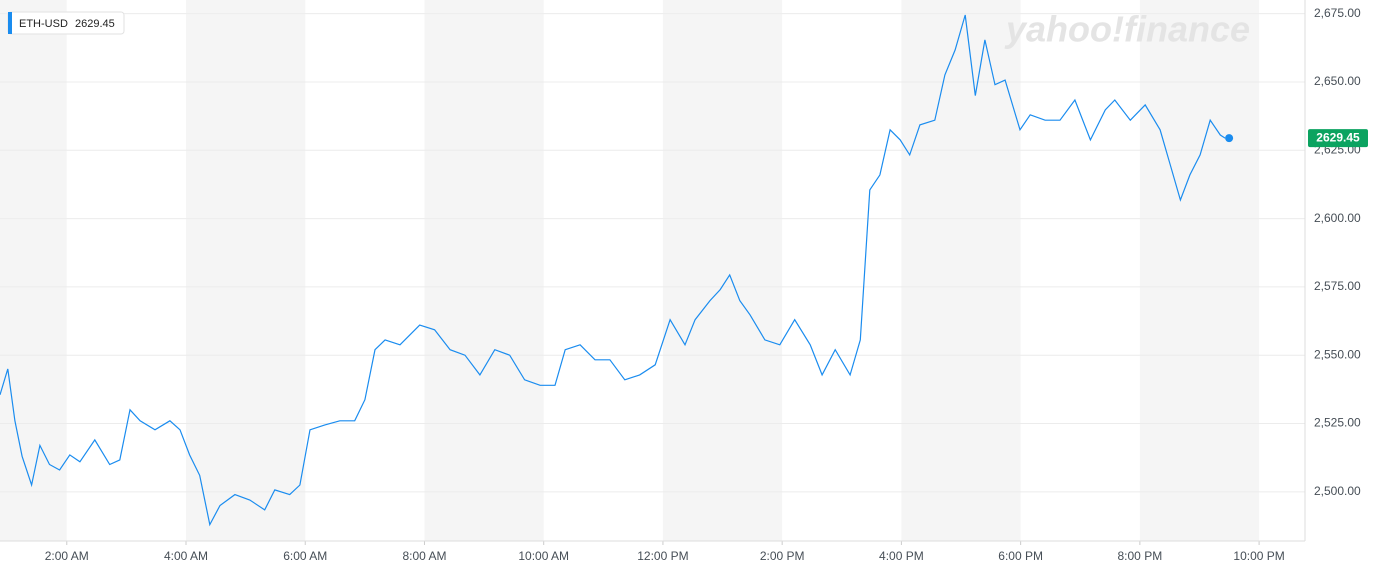 The height and width of the screenshot is (570, 1374). Describe the element at coordinates (305, 556) in the screenshot. I see `x-tick-label: 6:00 AM` at that location.